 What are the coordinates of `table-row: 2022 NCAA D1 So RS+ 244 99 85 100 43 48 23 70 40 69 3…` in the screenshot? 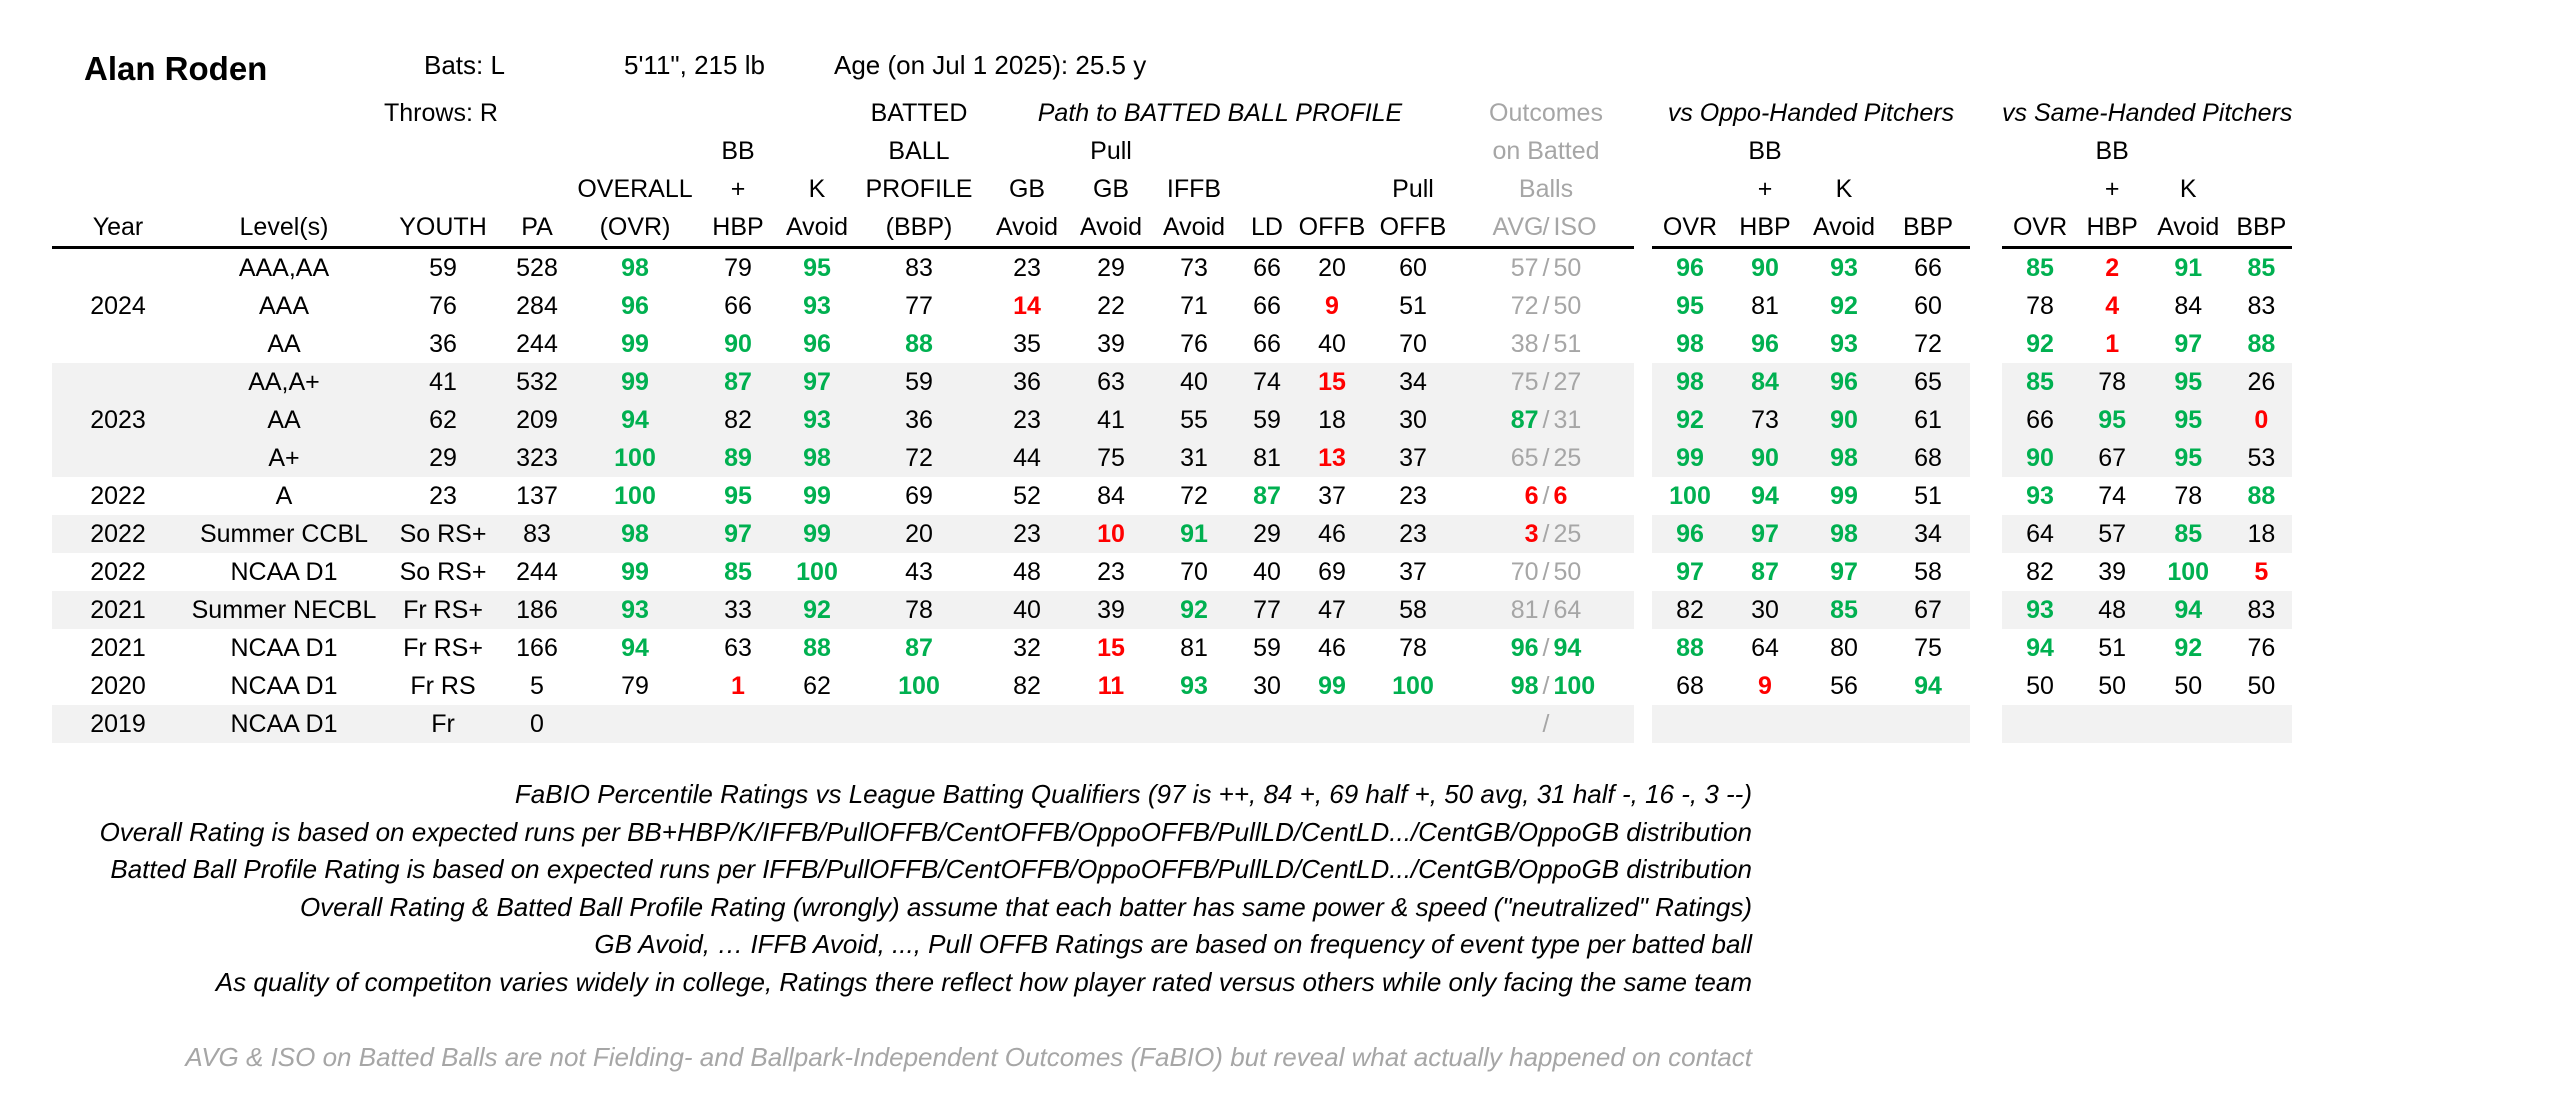 It's located at (1172, 572).